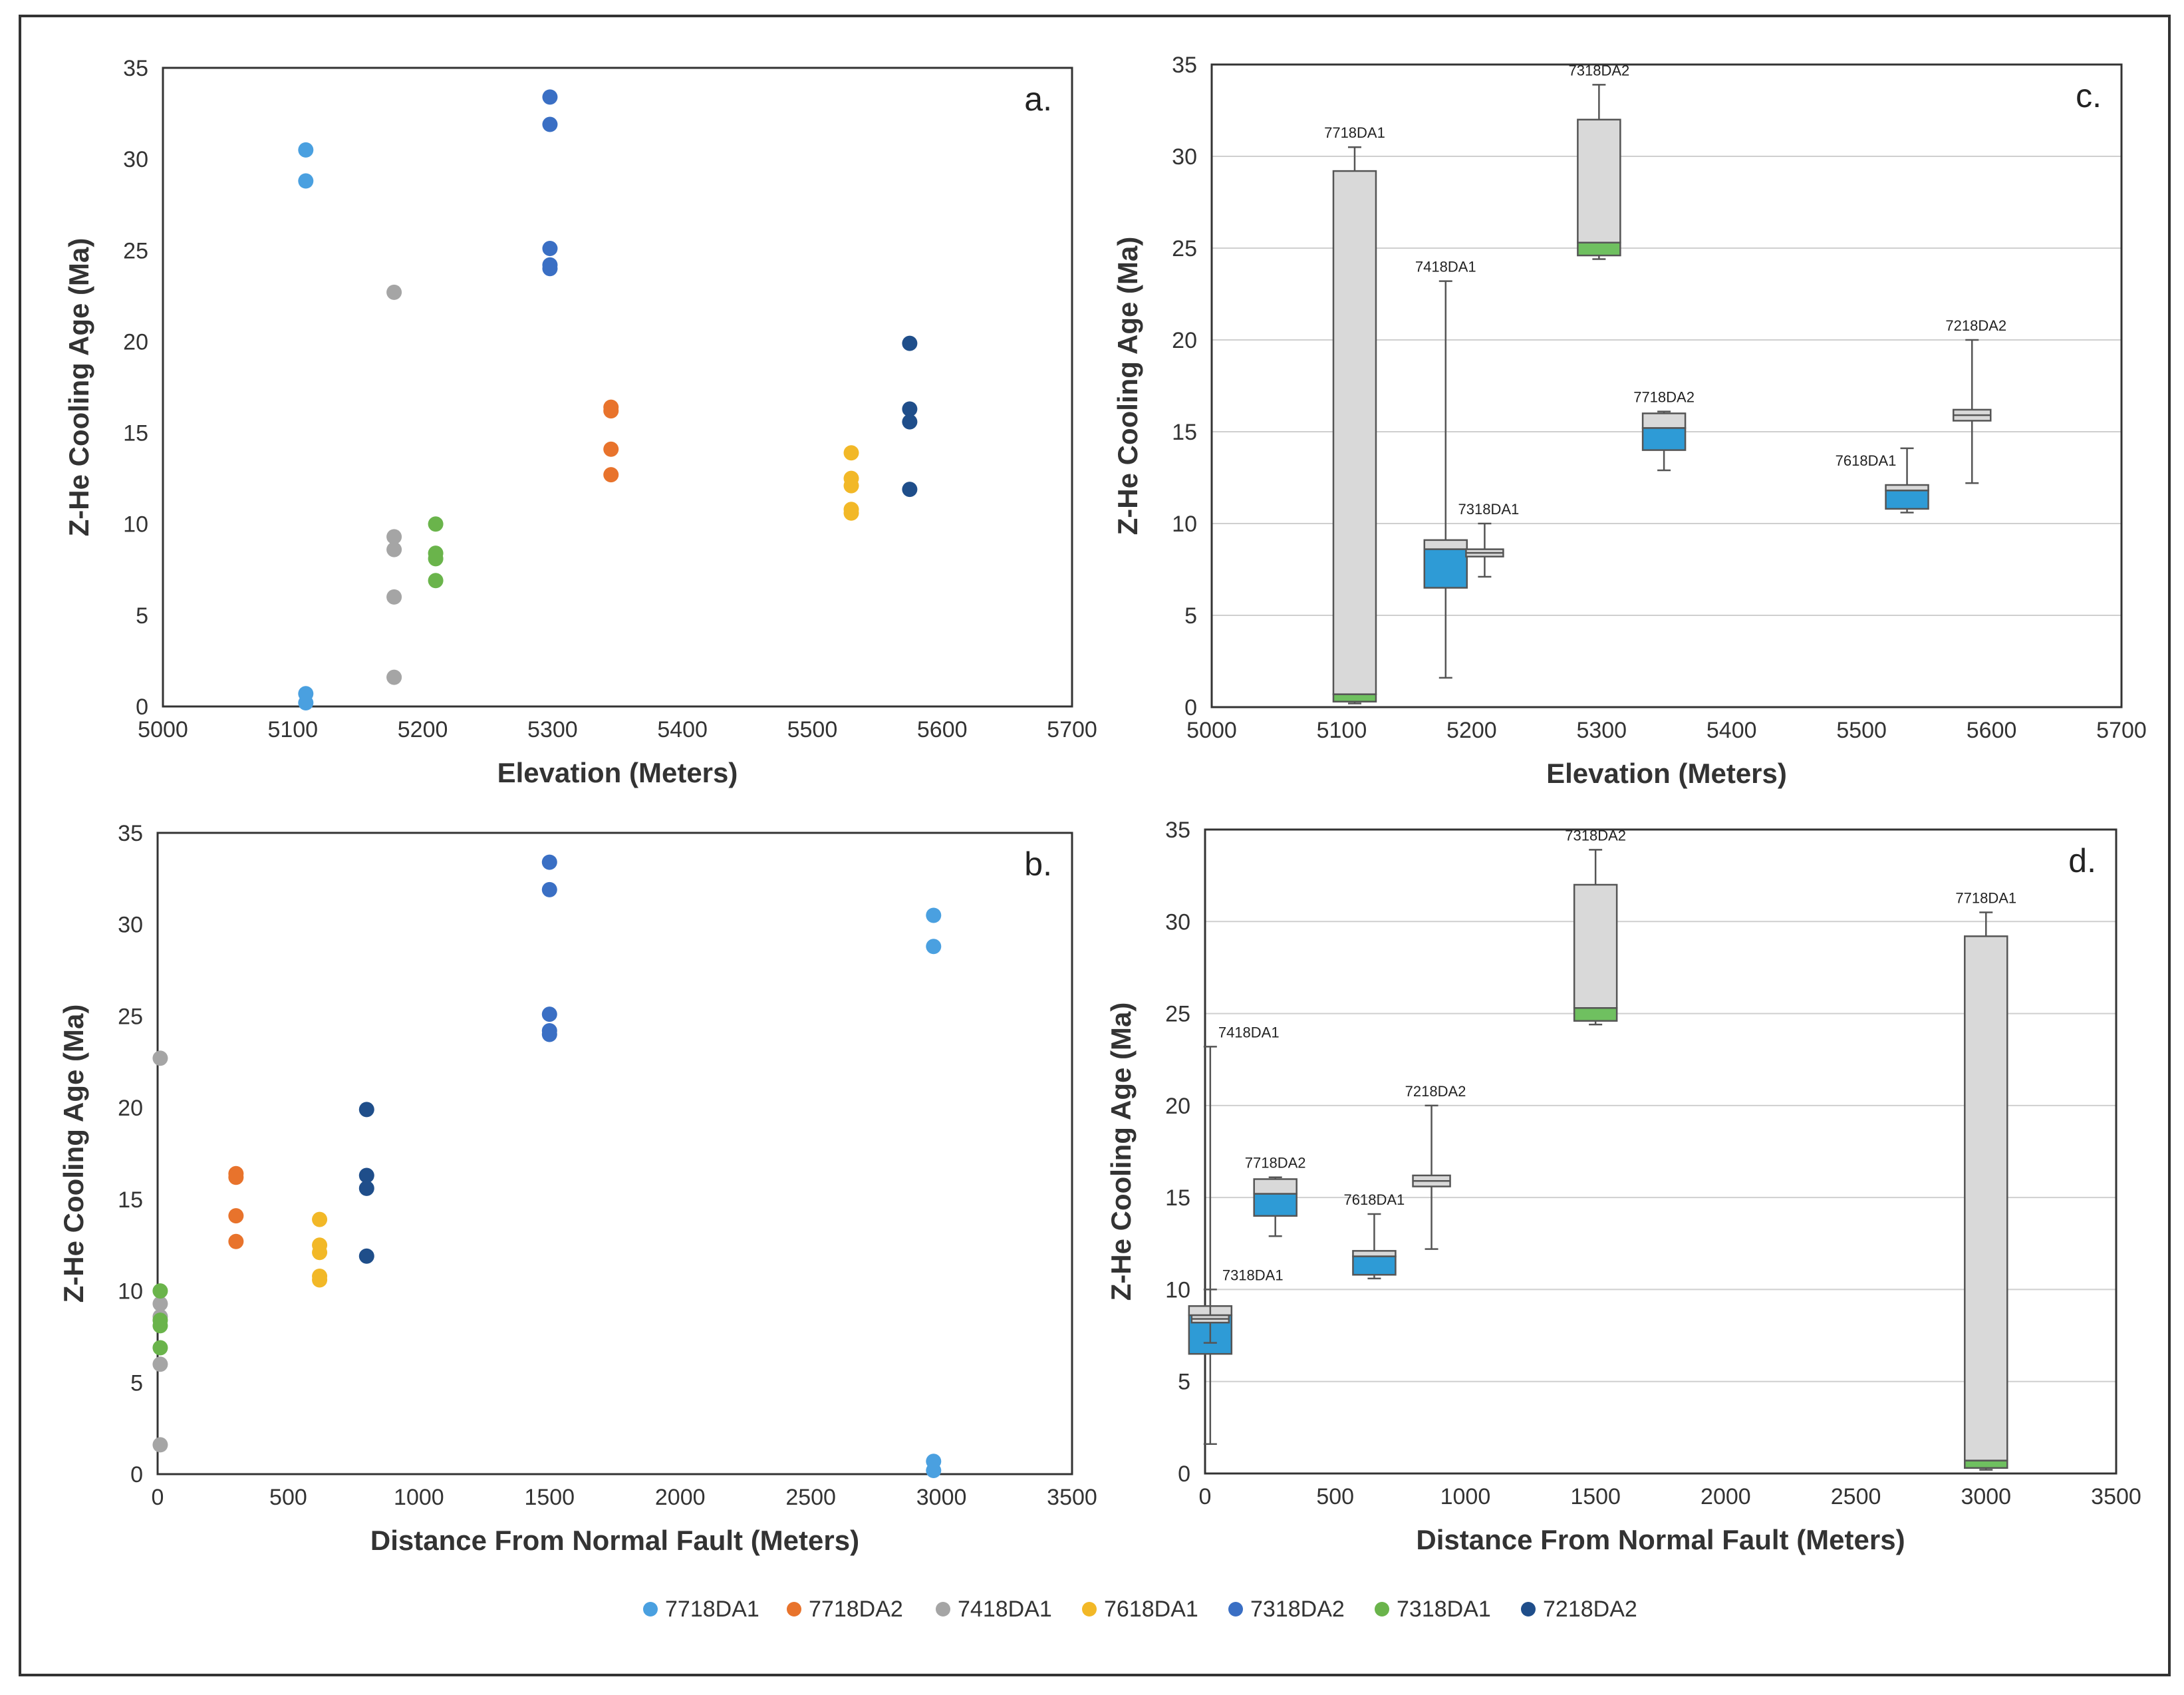 The height and width of the screenshot is (1695, 2184). I want to click on y-tick-label: 5, so click(142, 616).